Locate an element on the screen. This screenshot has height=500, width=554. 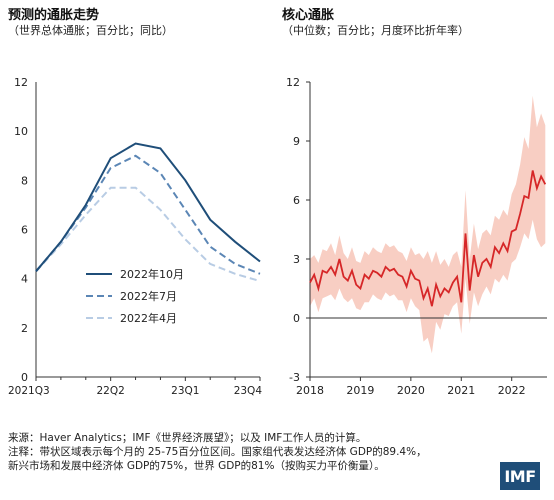
y-tick-label: 8 is located at coordinates (24, 180).